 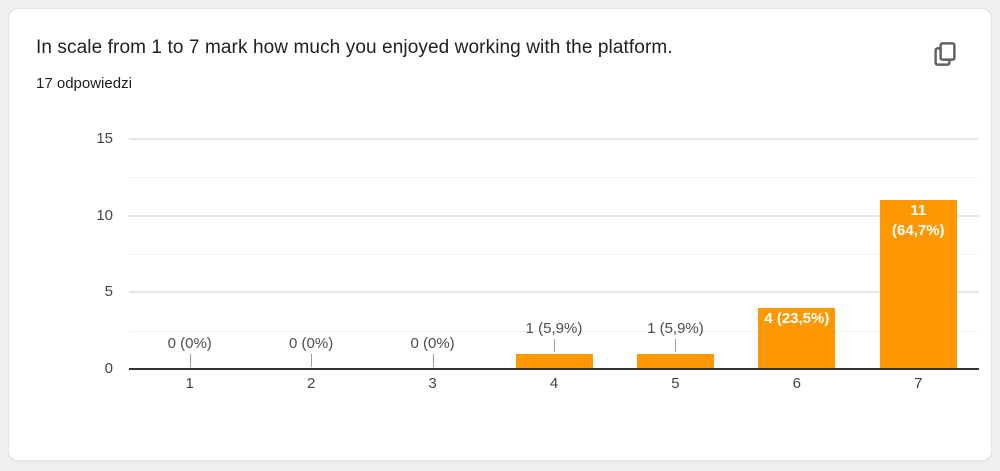 What do you see at coordinates (918, 383) in the screenshot?
I see `x-axis-tick-label: 7` at bounding box center [918, 383].